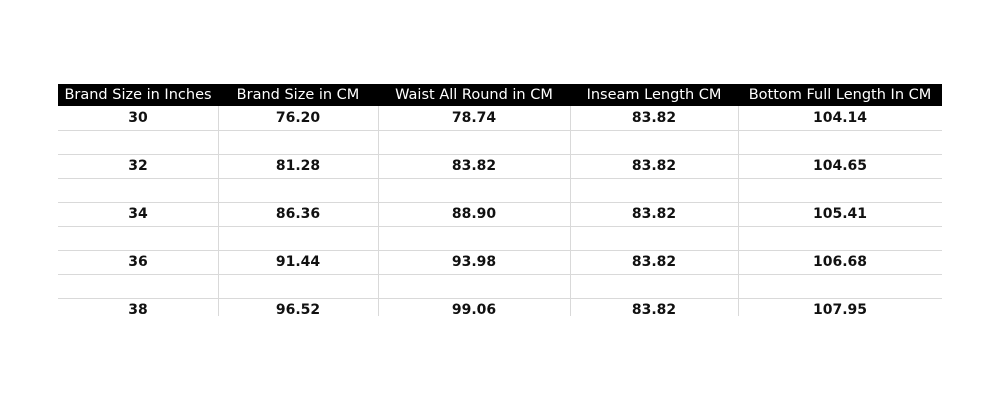 The height and width of the screenshot is (400, 1000). I want to click on table-cell: 99.06, so click(474, 309).